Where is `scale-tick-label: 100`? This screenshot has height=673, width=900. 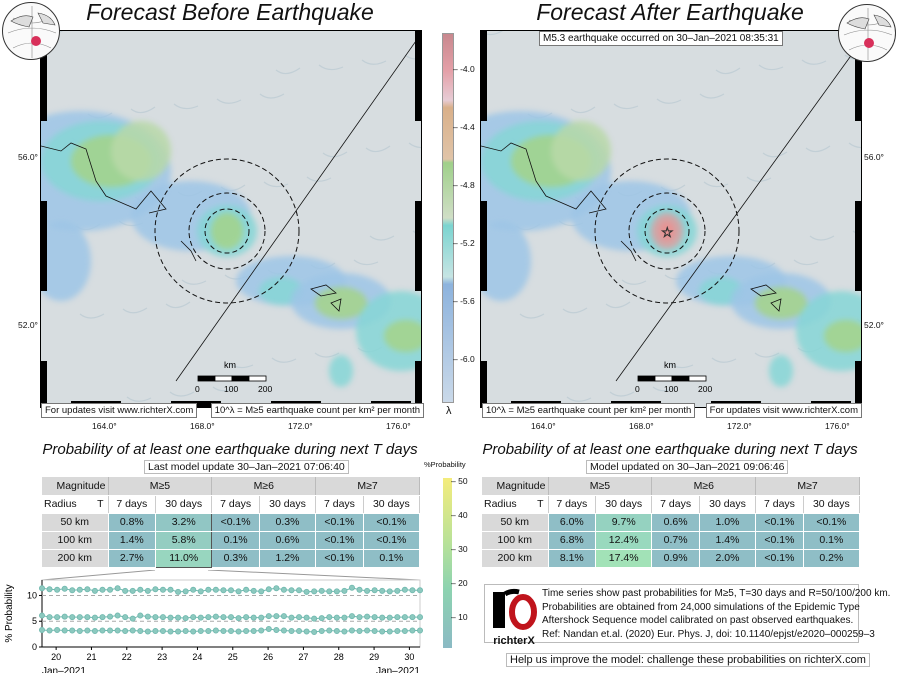
scale-tick-label: 100 is located at coordinates (231, 389).